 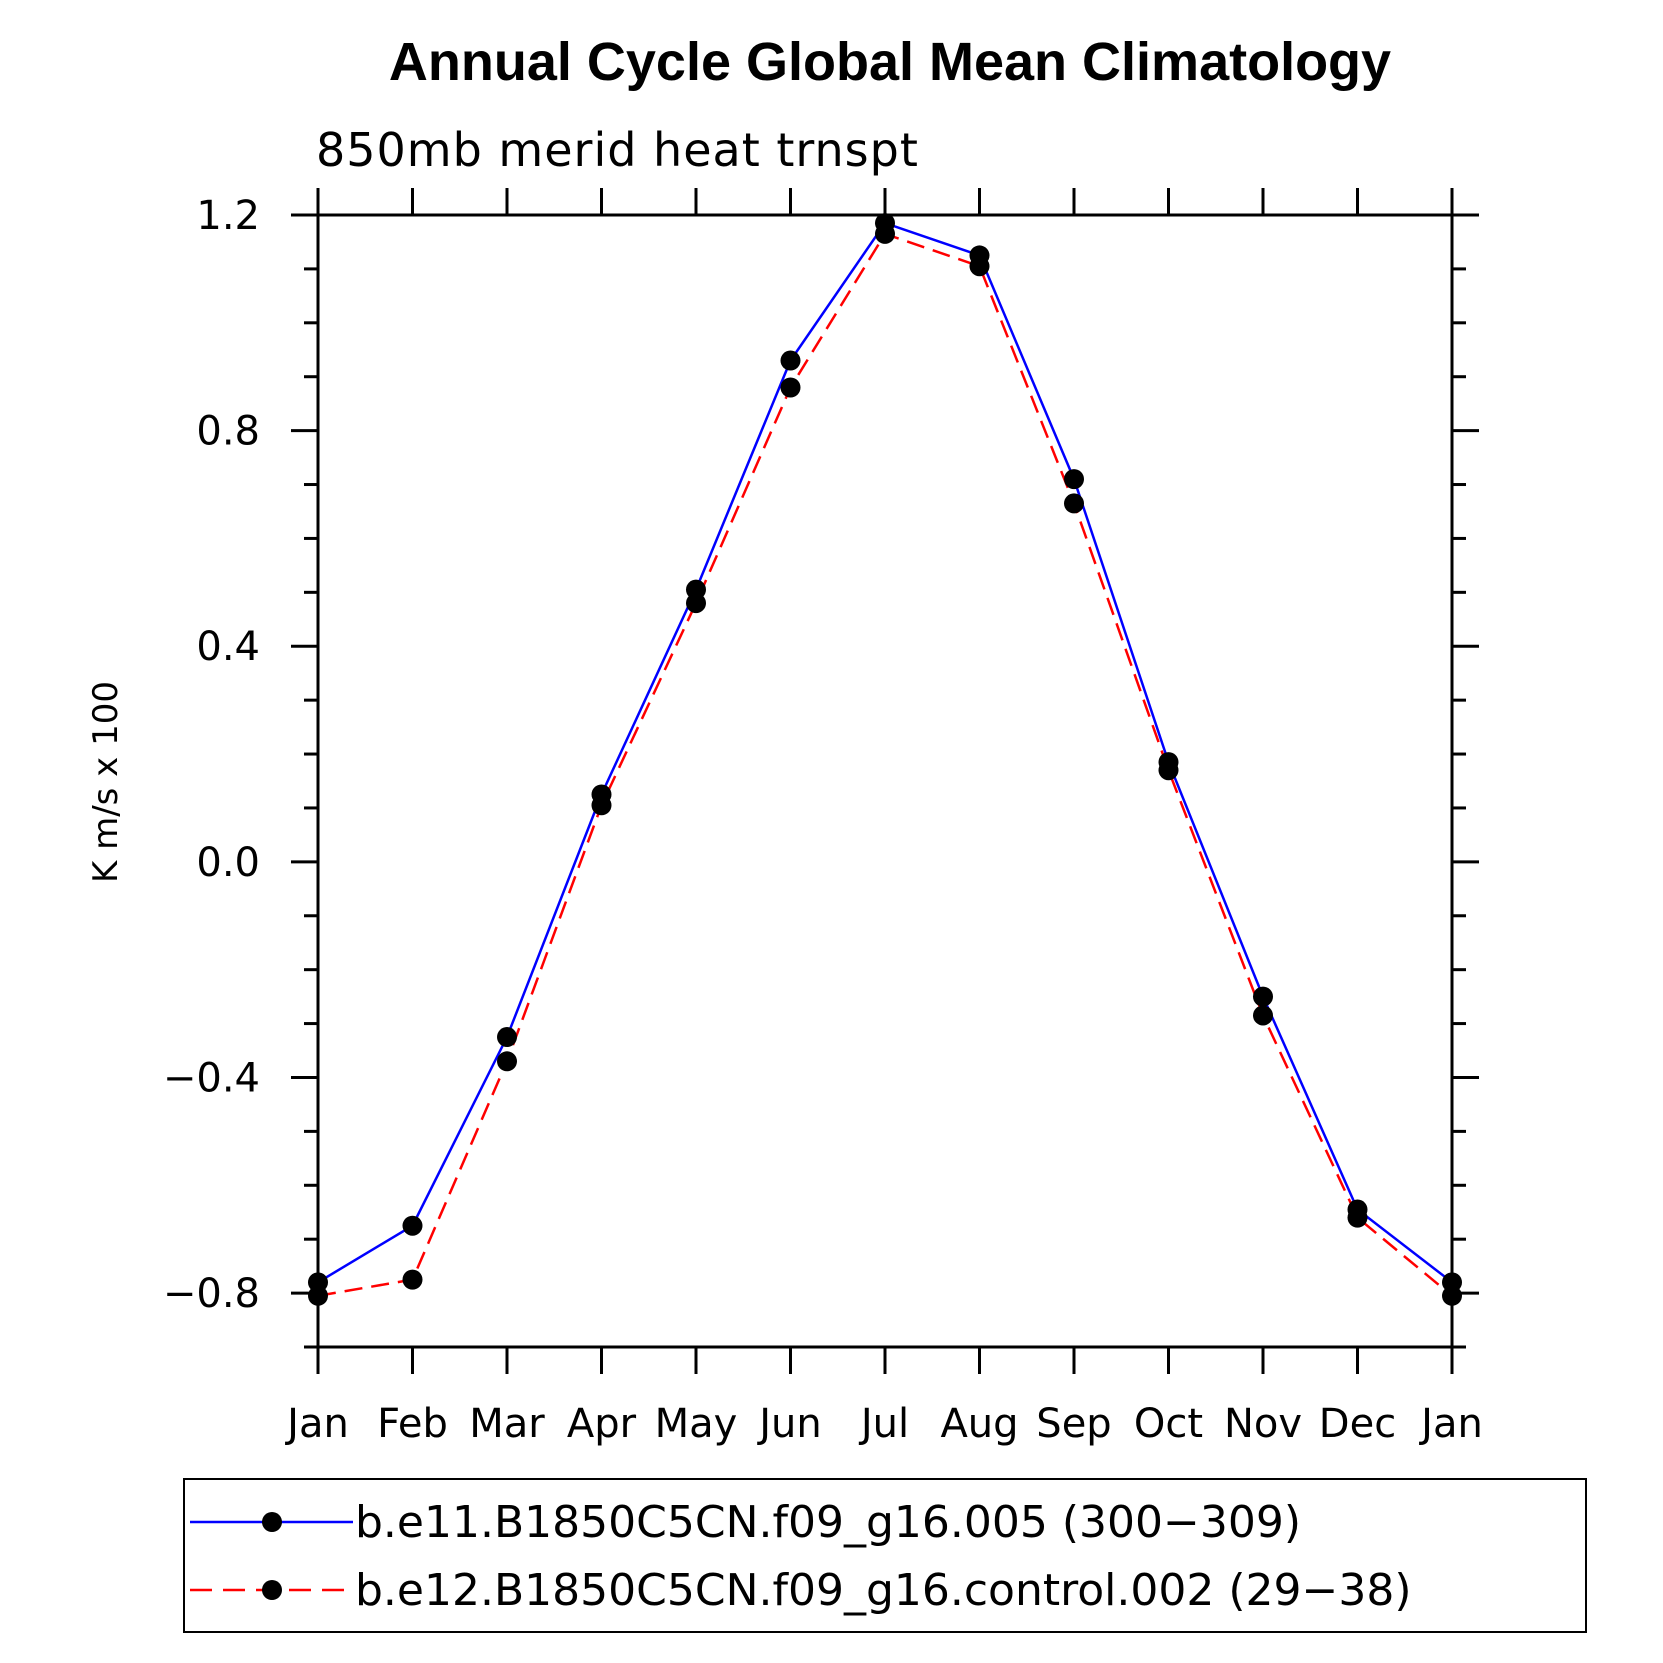 I want to click on chart-title: Annual Cycle Global Mean Climatology, so click(x=890, y=62).